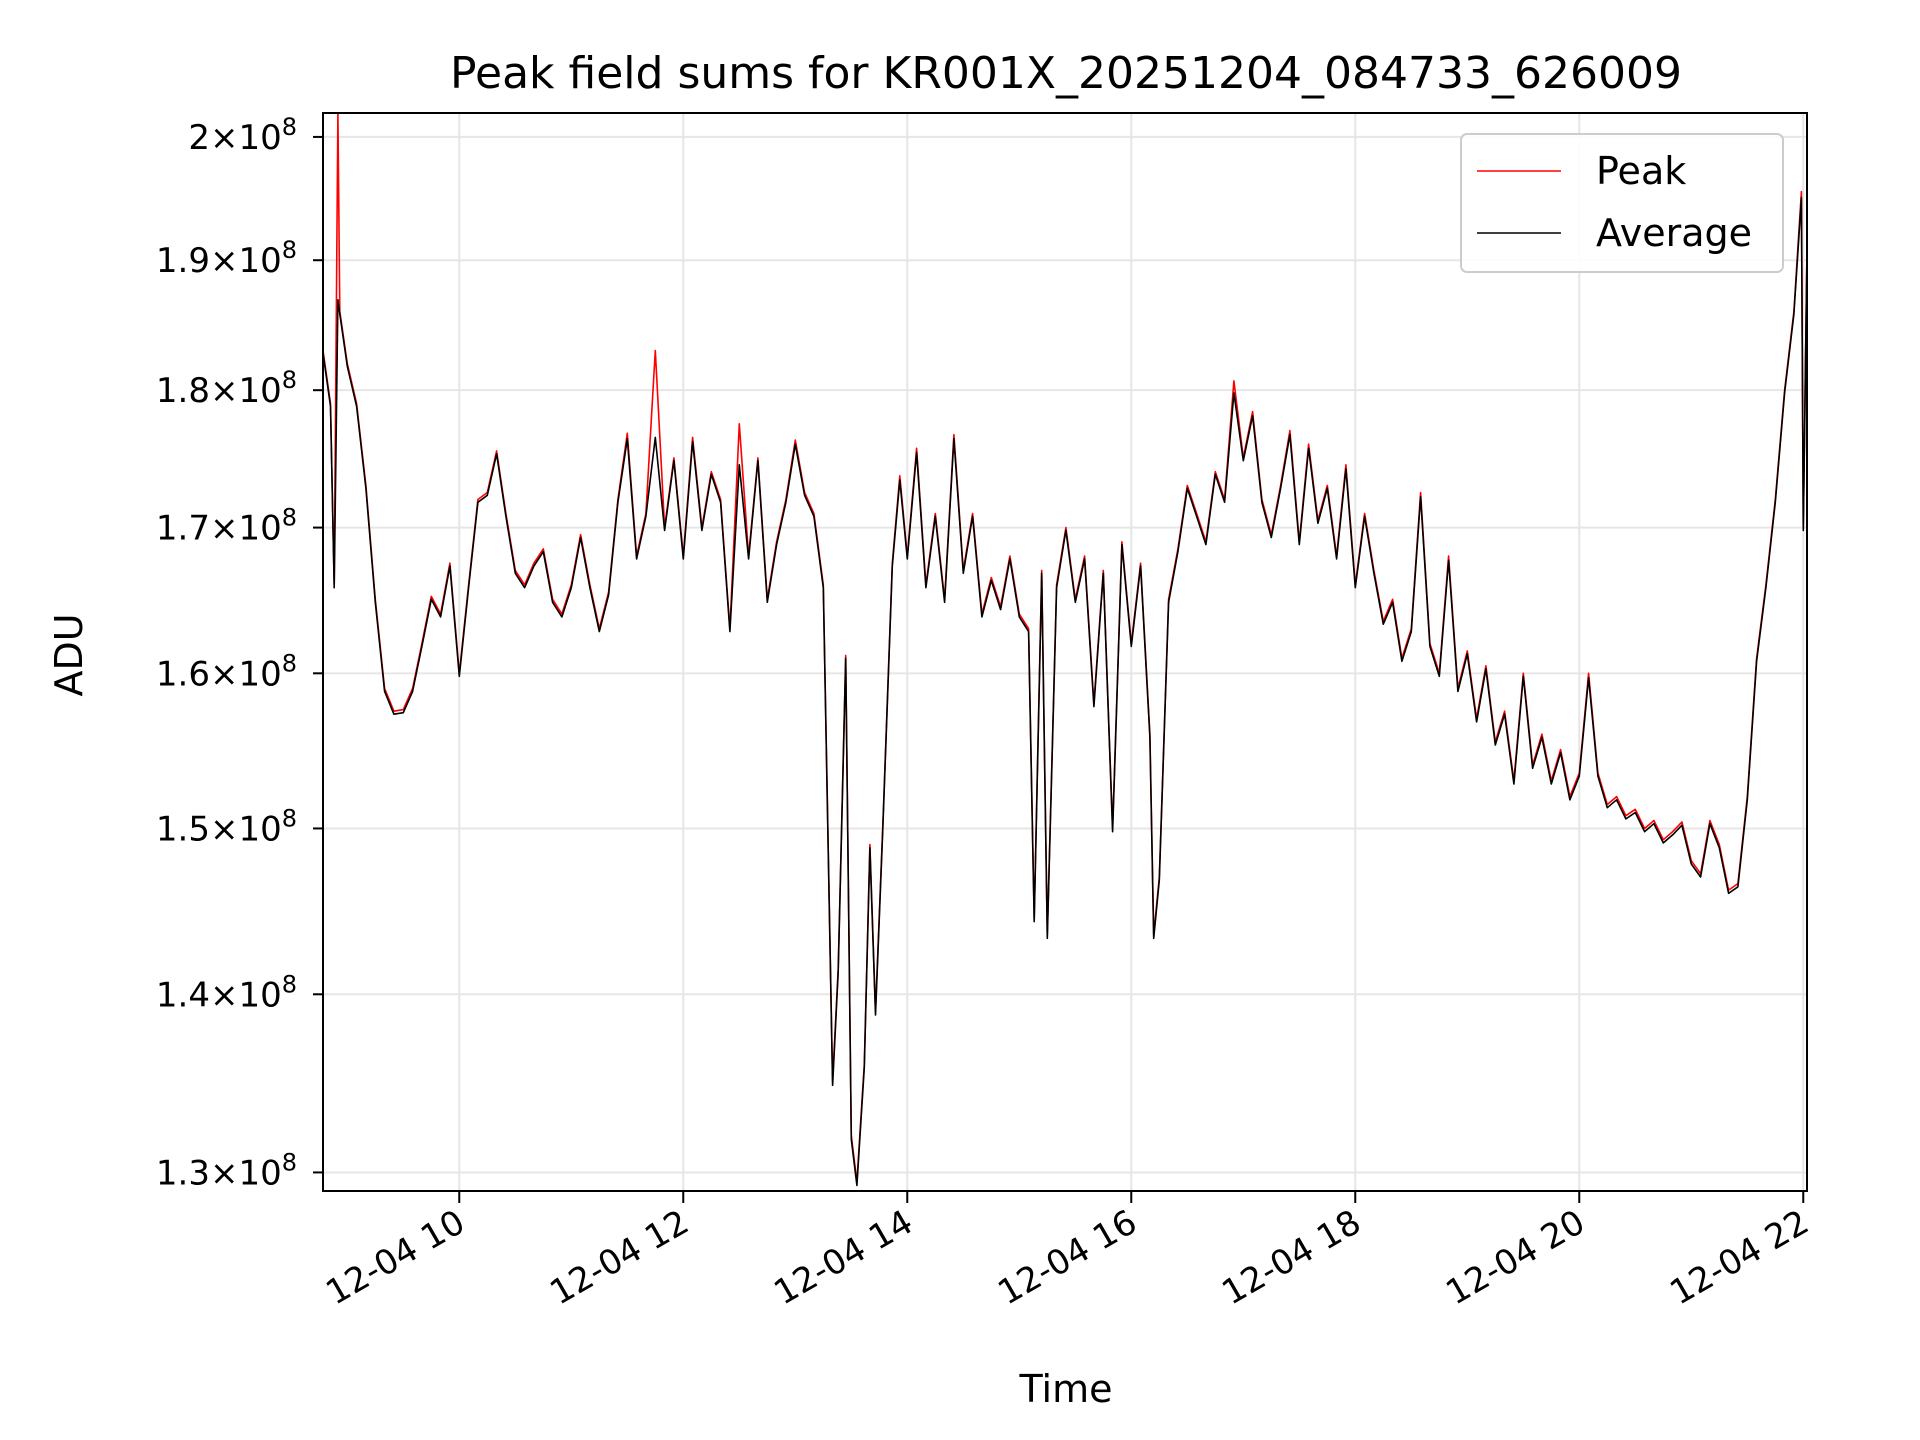  What do you see at coordinates (69, 654) in the screenshot?
I see `y-axis-title: ADU` at bounding box center [69, 654].